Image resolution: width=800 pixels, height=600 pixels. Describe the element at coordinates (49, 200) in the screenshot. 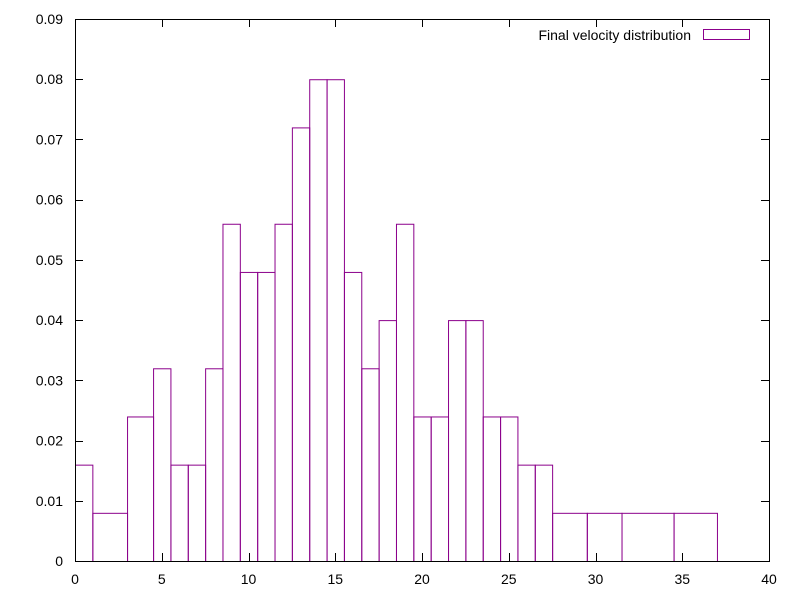

I see `y-tick-label: 0.06` at that location.